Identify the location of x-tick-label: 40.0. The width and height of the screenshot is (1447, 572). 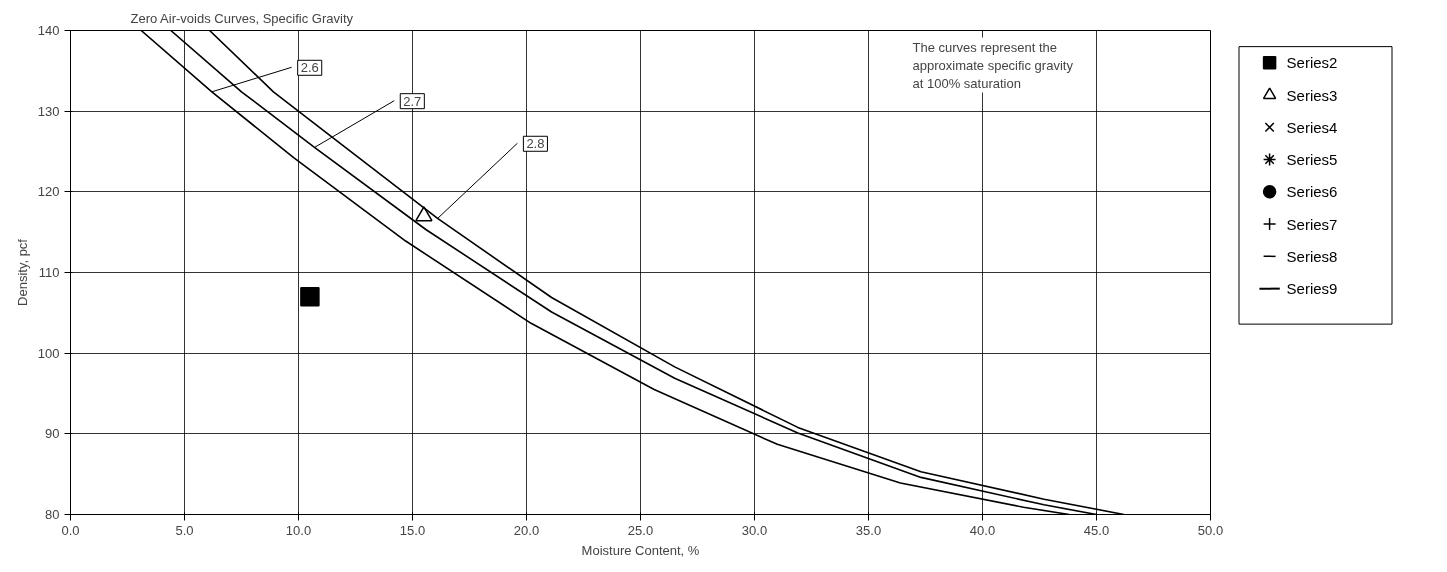
(982, 530).